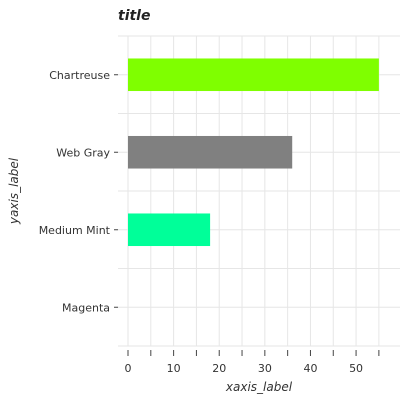 Image resolution: width=405 pixels, height=404 pixels. What do you see at coordinates (128, 368) in the screenshot?
I see `x-tick-label: 0` at bounding box center [128, 368].